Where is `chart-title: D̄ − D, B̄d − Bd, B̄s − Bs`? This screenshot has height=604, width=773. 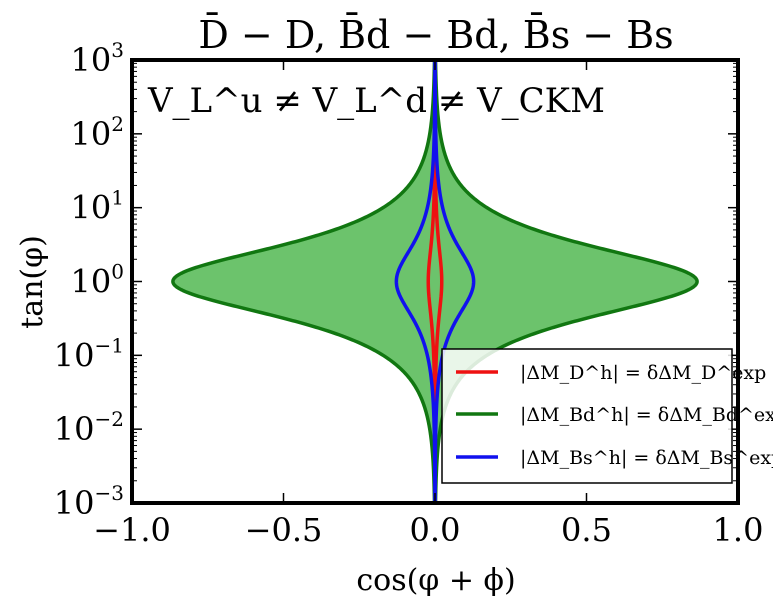
chart-title: D̄ − D, B̄d − Bd, B̄s − Bs is located at coordinates (435, 35).